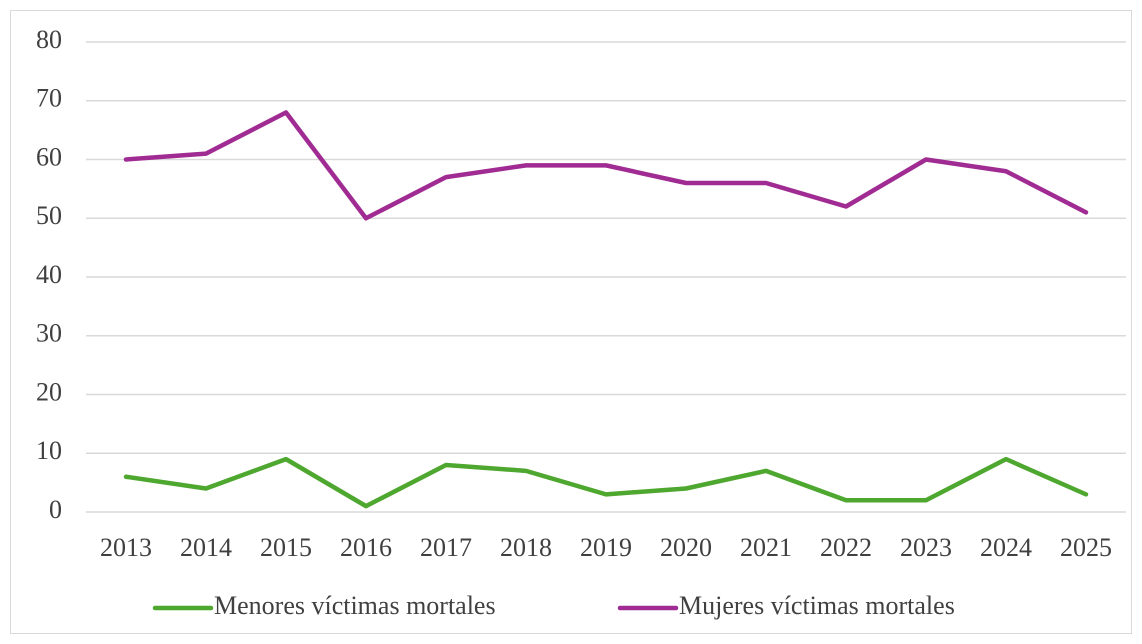  What do you see at coordinates (49, 333) in the screenshot?
I see `y-tick-label: 30` at bounding box center [49, 333].